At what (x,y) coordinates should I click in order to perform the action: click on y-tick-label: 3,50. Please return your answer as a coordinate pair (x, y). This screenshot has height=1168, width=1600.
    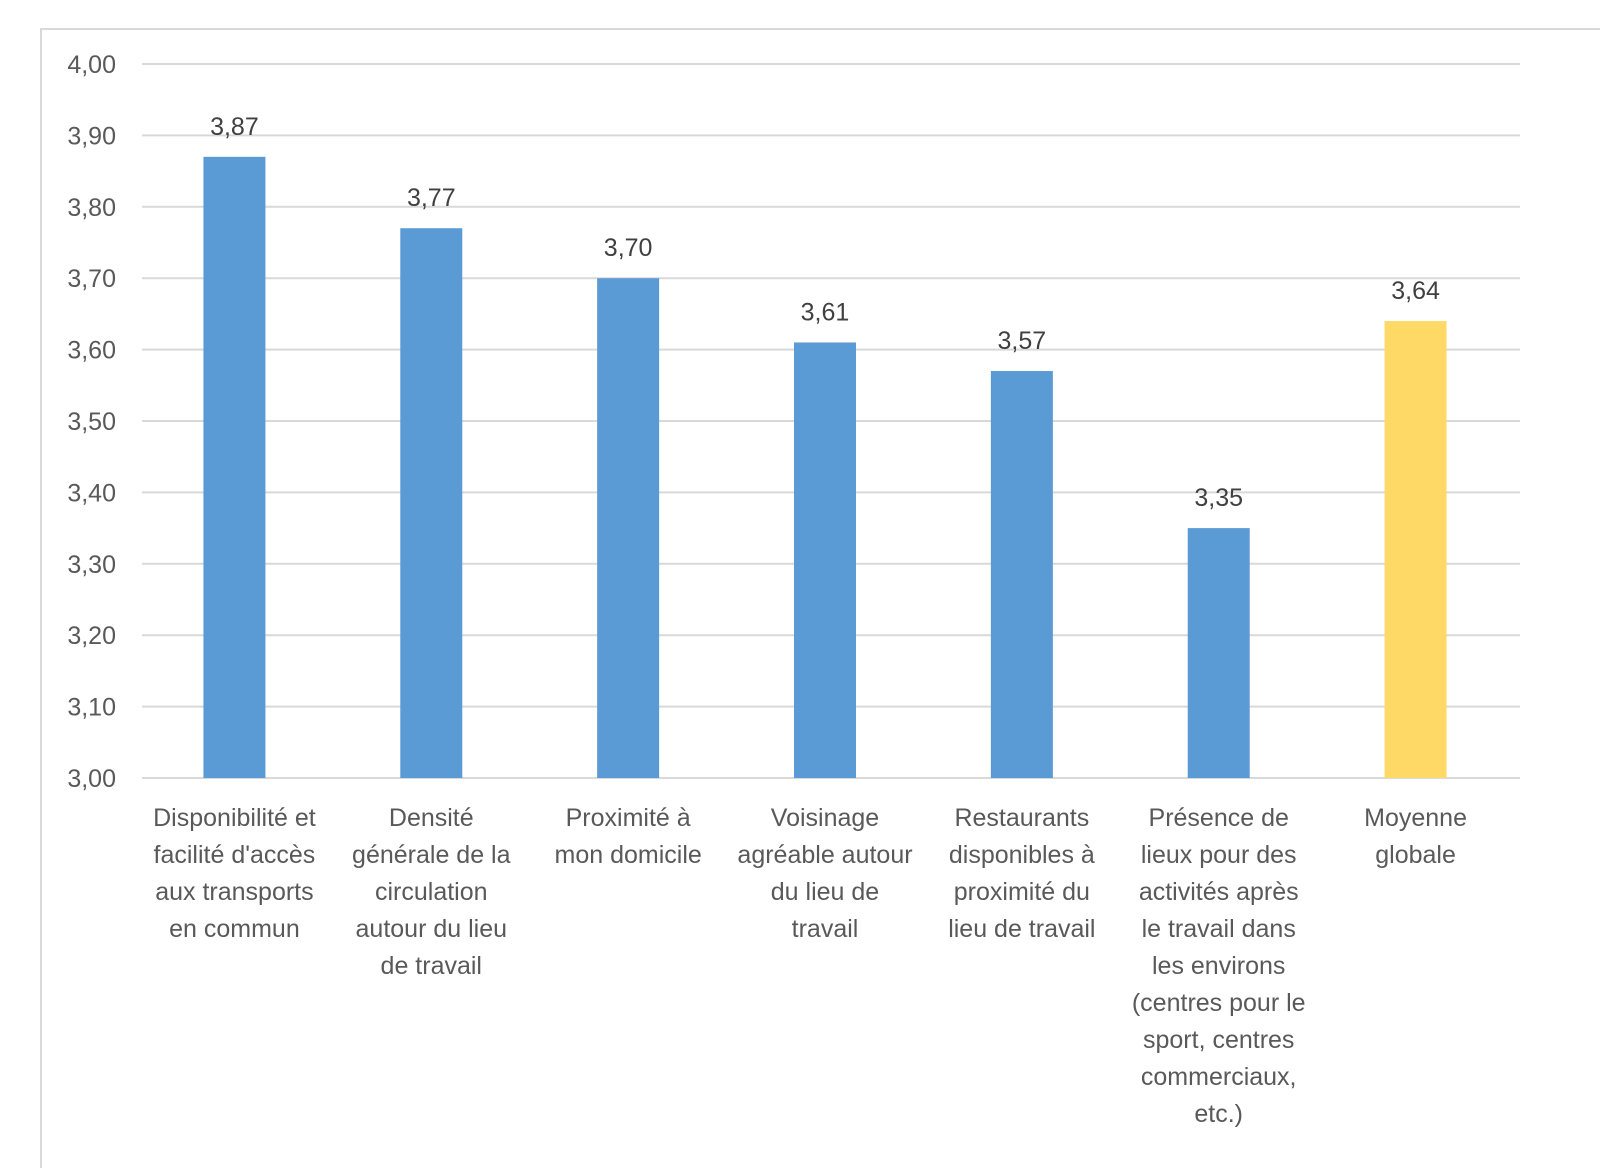
    Looking at the image, I should click on (91, 422).